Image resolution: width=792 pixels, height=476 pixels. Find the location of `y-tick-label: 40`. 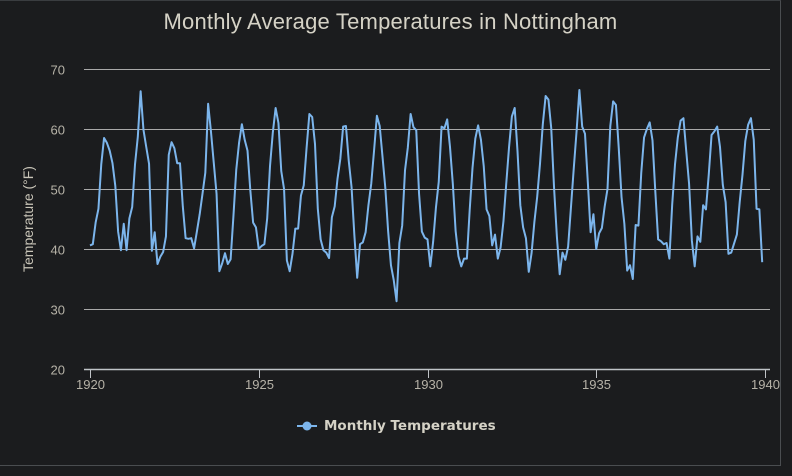

y-tick-label: 40 is located at coordinates (58, 250).